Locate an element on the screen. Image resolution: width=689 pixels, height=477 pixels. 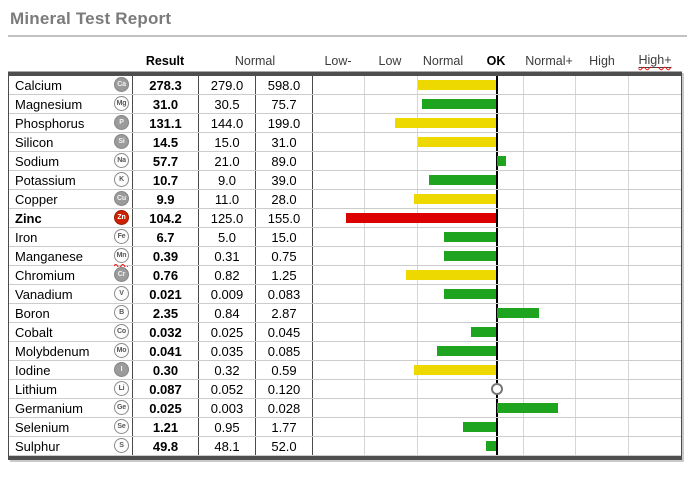
mineral-name-cell: Iodine I is located at coordinates (71, 370).